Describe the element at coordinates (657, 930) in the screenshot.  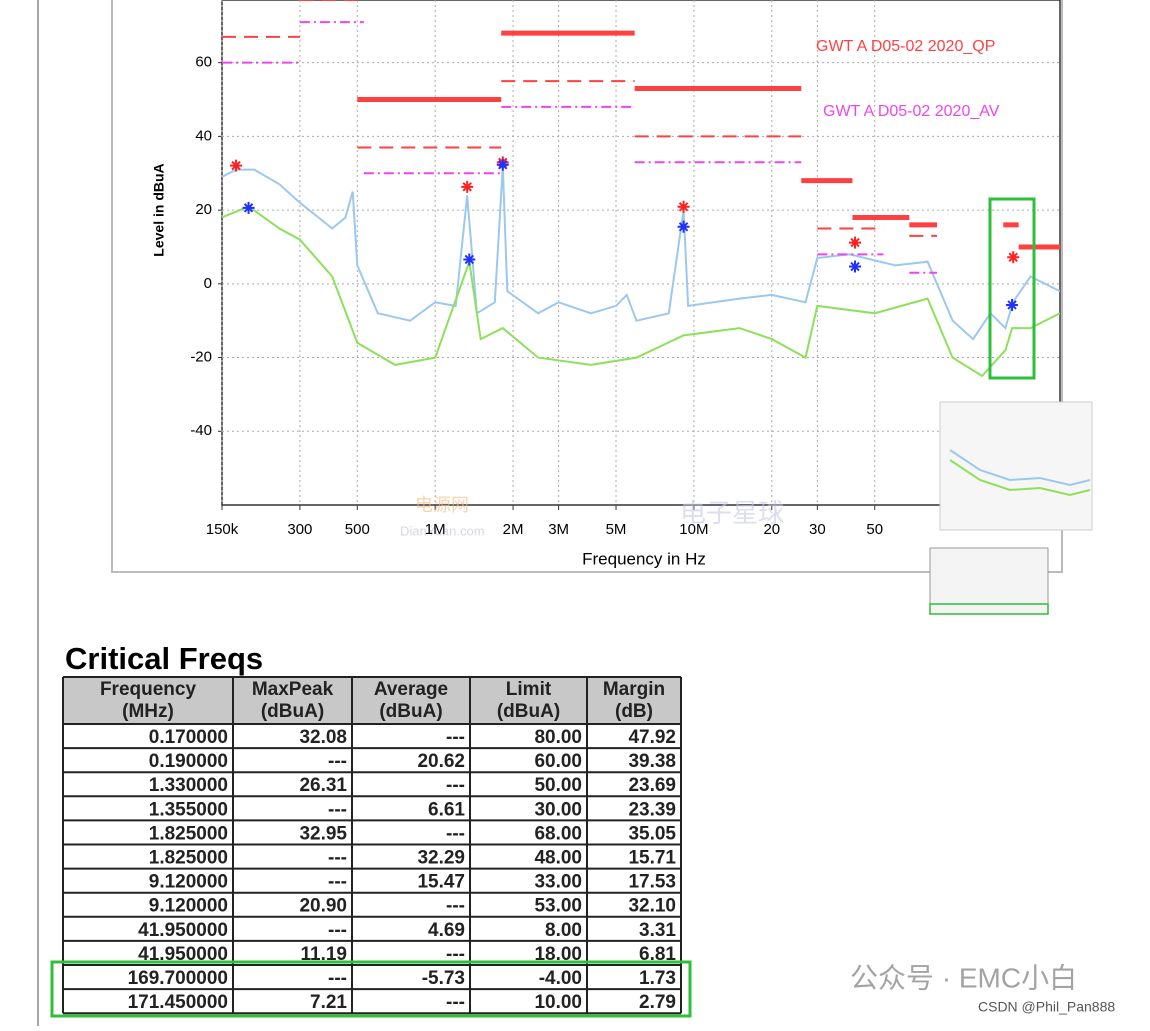
I see `cell: 3.31` at that location.